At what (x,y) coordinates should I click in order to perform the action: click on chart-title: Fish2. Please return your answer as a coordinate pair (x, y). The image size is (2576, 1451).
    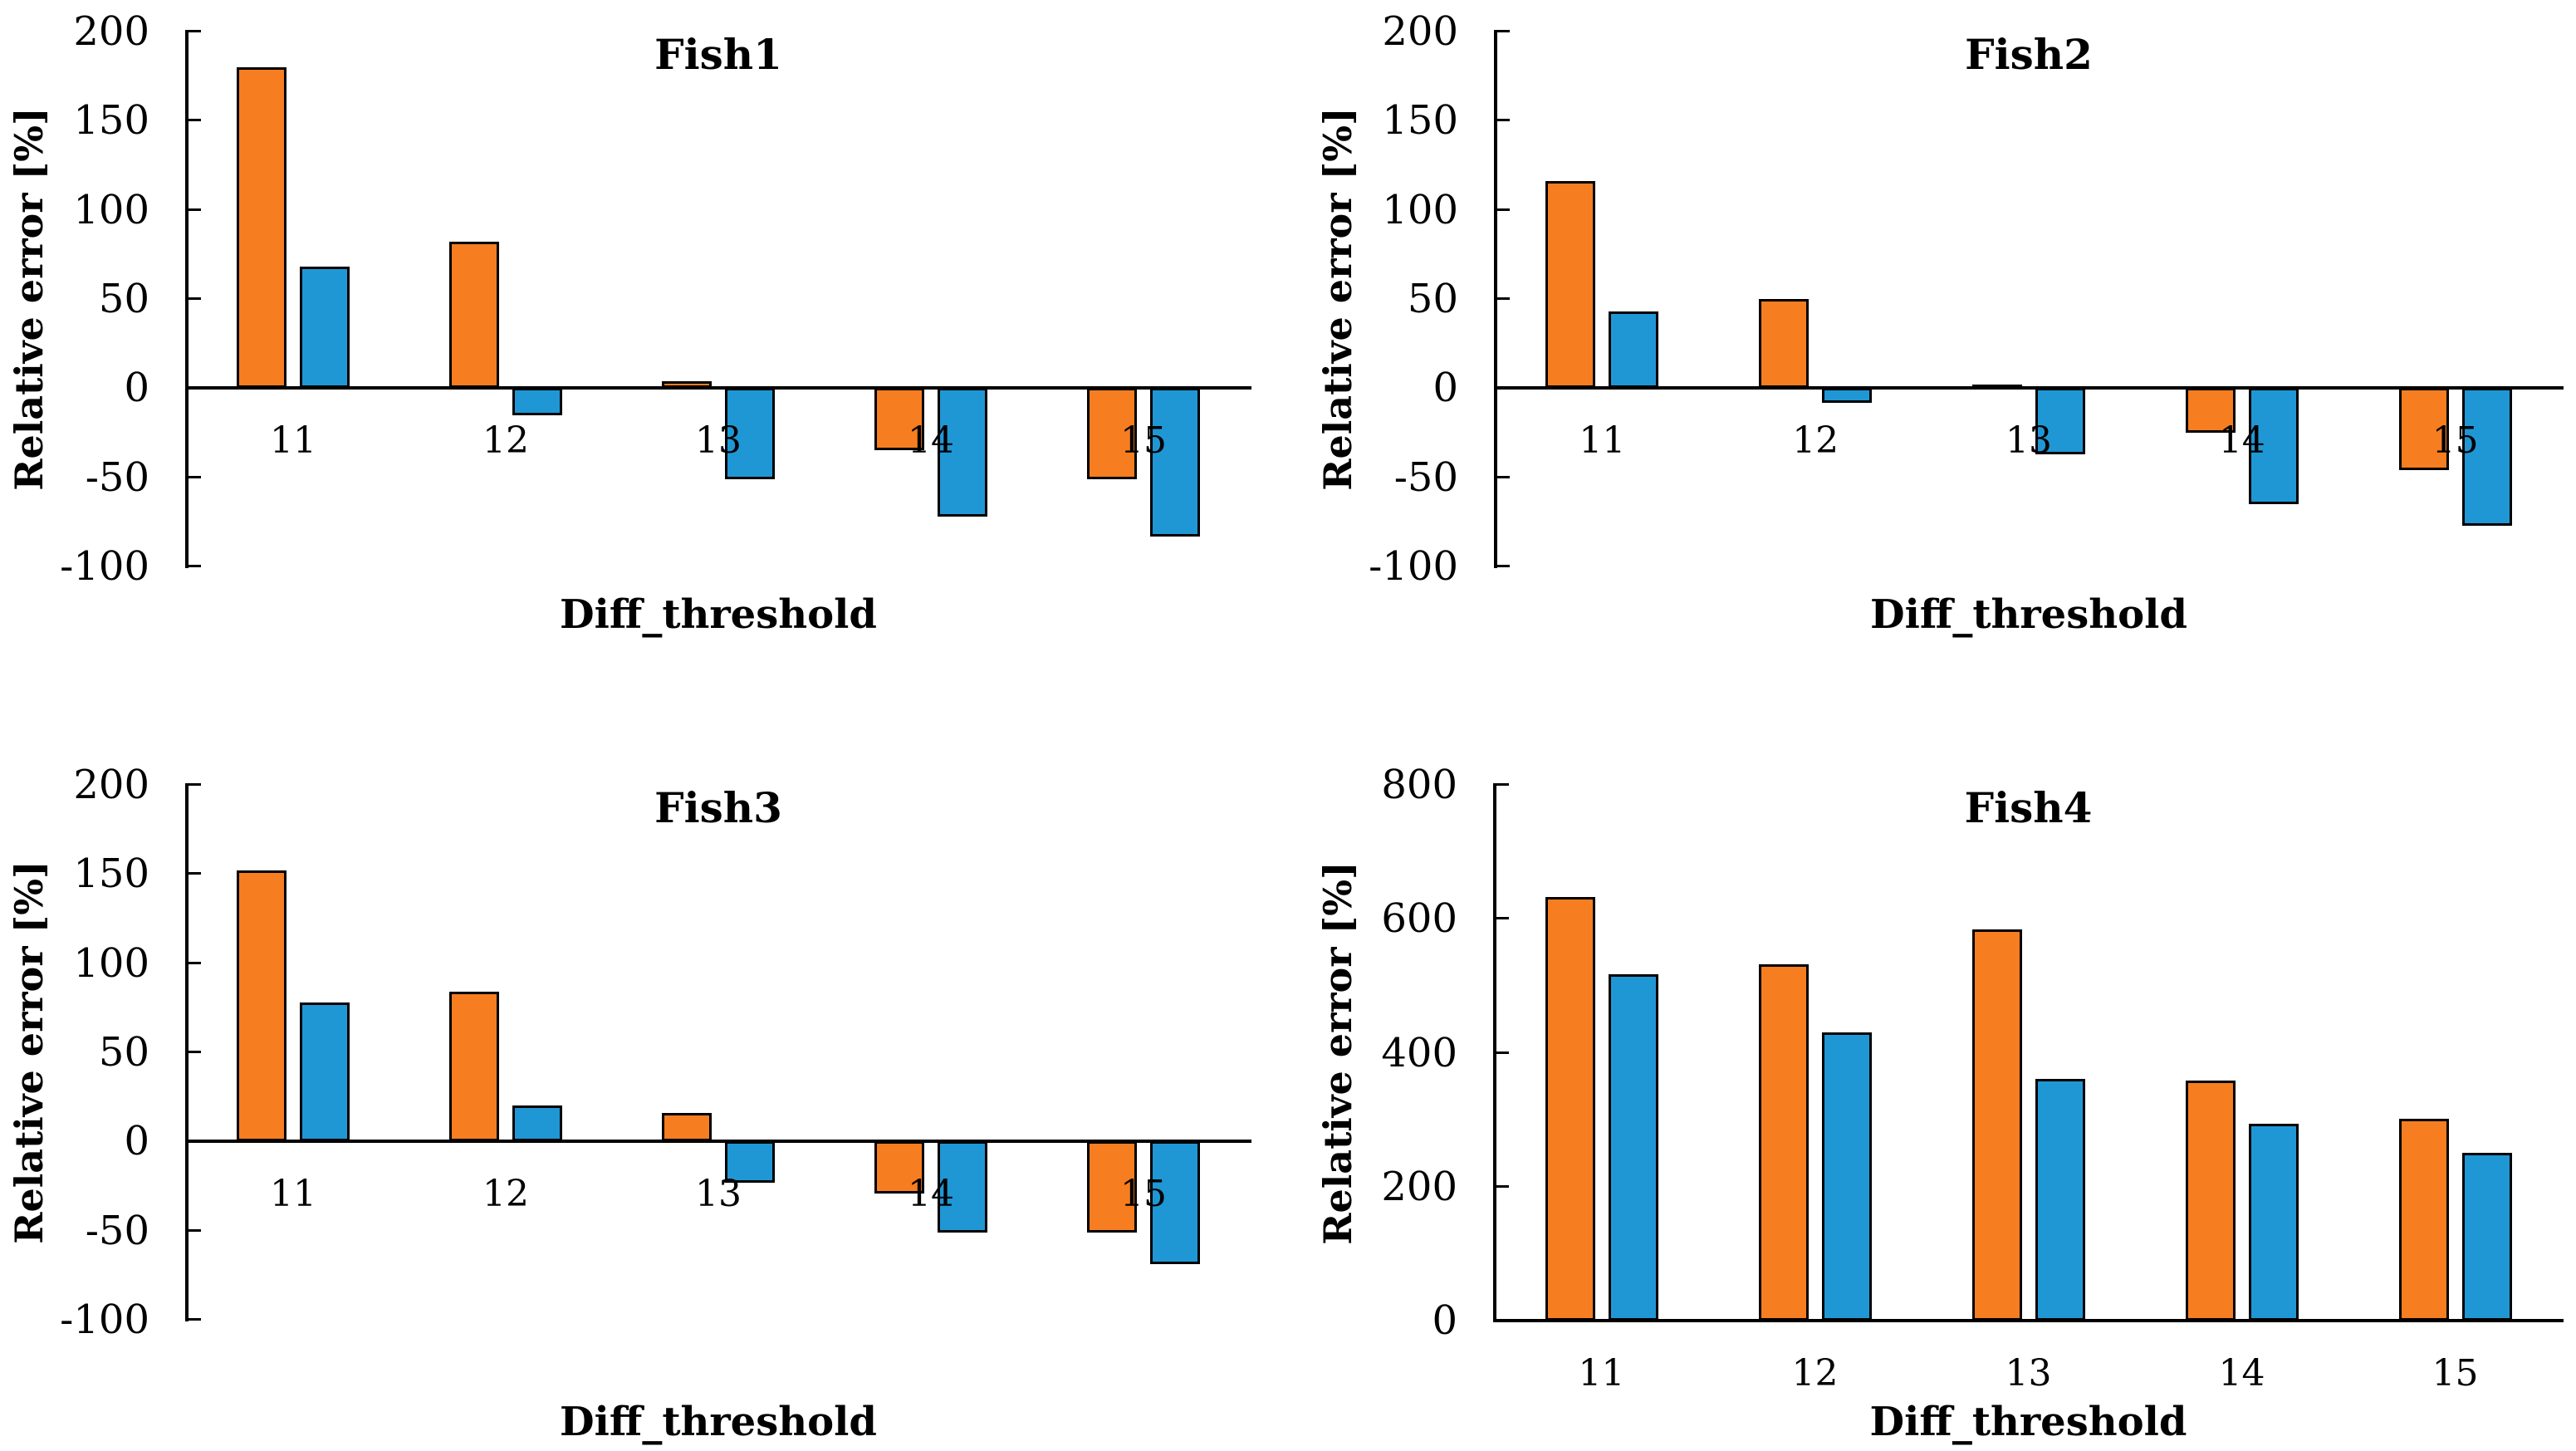
    Looking at the image, I should click on (2029, 55).